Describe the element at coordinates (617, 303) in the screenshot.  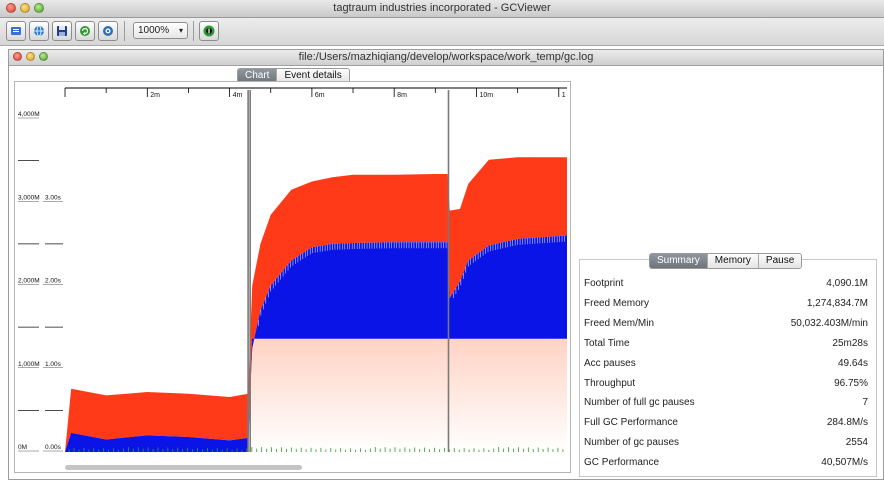
I see `summary-label: Freed Memory` at that location.